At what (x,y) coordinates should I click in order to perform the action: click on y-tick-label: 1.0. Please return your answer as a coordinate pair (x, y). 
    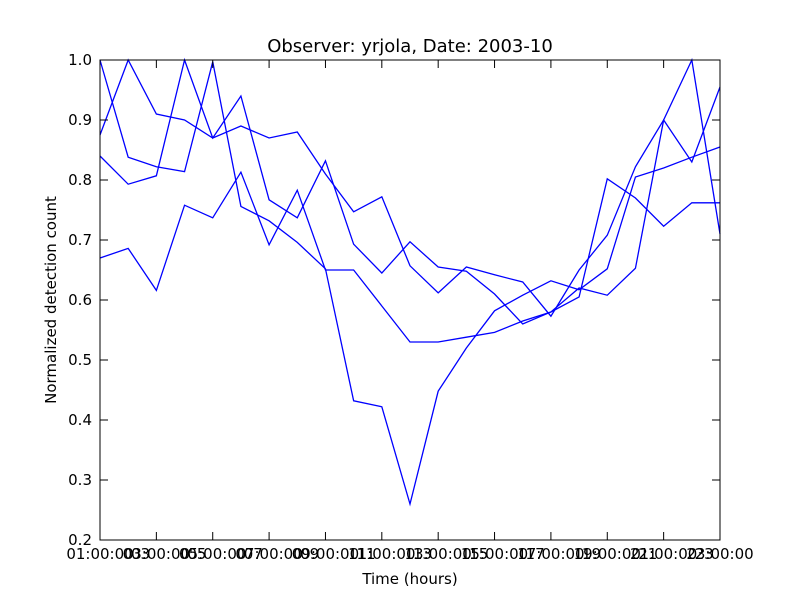
    Looking at the image, I should click on (80, 60).